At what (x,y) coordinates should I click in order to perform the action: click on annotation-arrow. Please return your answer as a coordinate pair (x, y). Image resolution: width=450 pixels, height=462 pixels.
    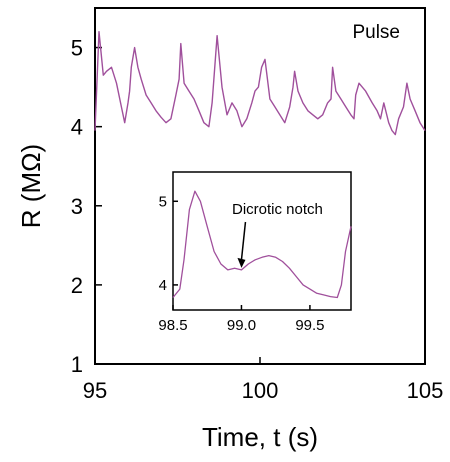
    Looking at the image, I should click on (242, 244).